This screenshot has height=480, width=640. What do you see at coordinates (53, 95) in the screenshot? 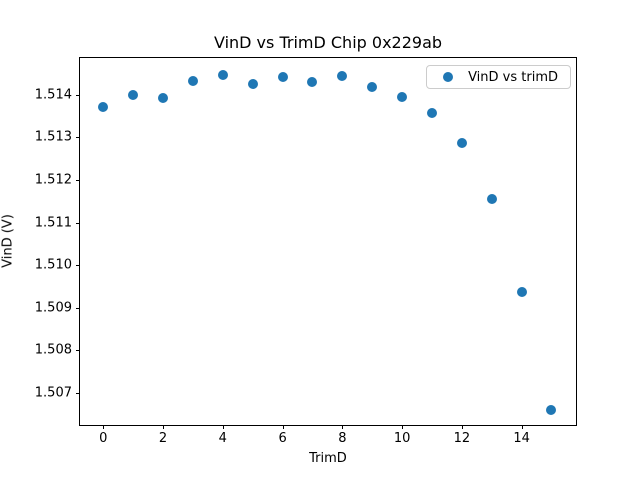
I see `y-tick-label: 1.514` at bounding box center [53, 95].